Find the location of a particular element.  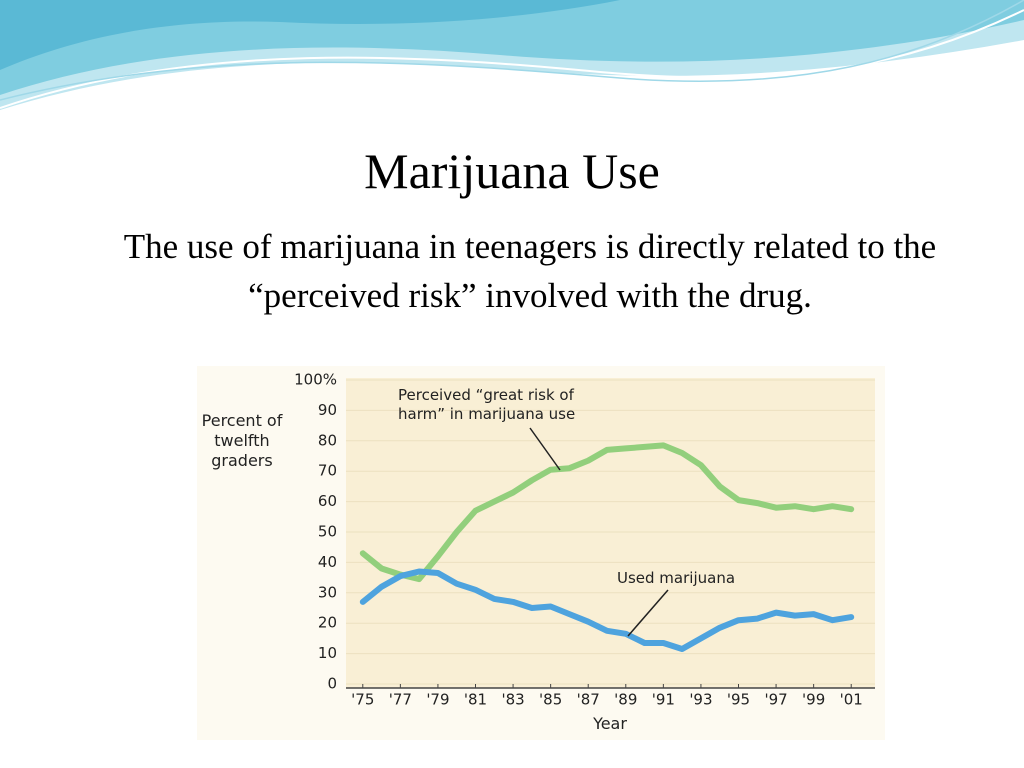

y-tick-label: 100% is located at coordinates (315, 380).